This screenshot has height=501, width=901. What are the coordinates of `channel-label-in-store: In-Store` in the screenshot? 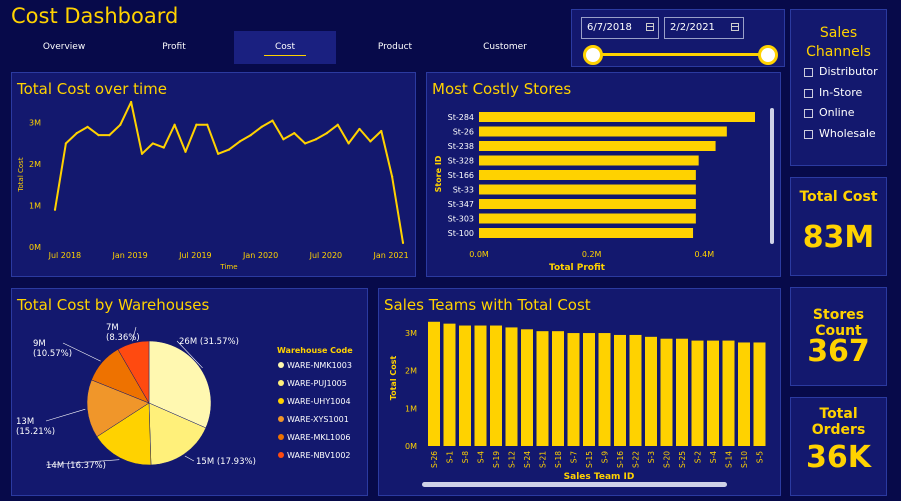 It's located at (841, 92).